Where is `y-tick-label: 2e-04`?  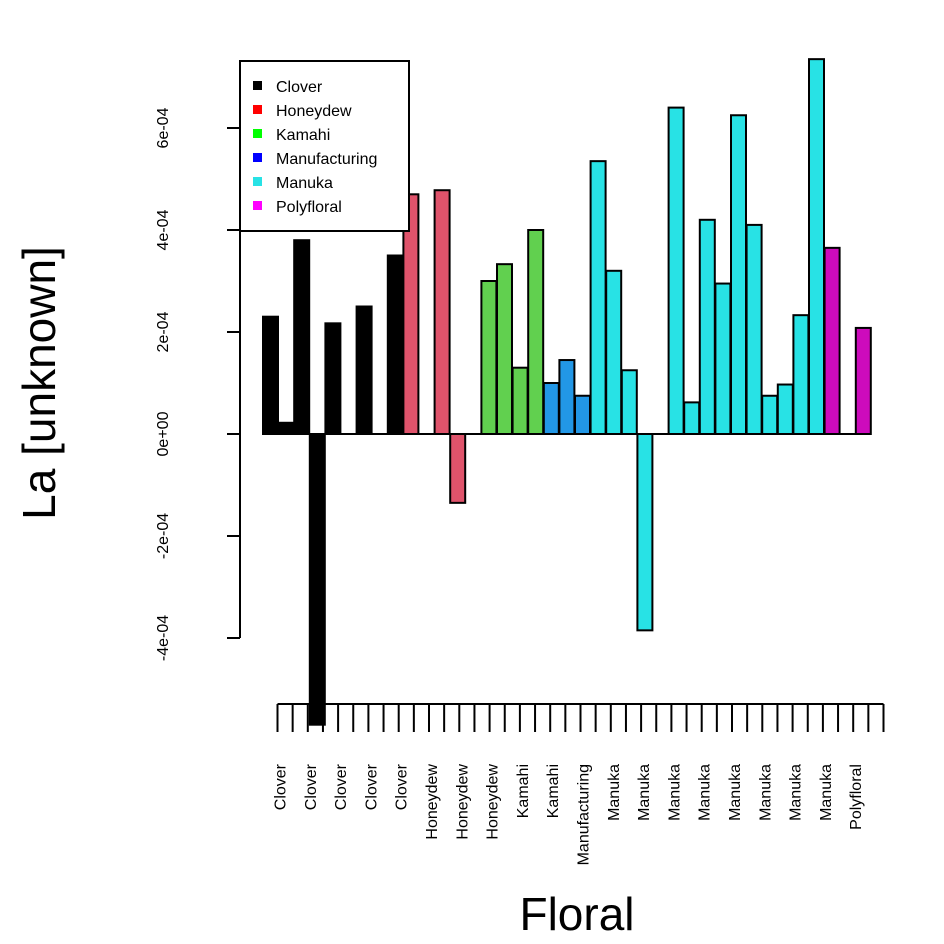 y-tick-label: 2e-04 is located at coordinates (163, 331).